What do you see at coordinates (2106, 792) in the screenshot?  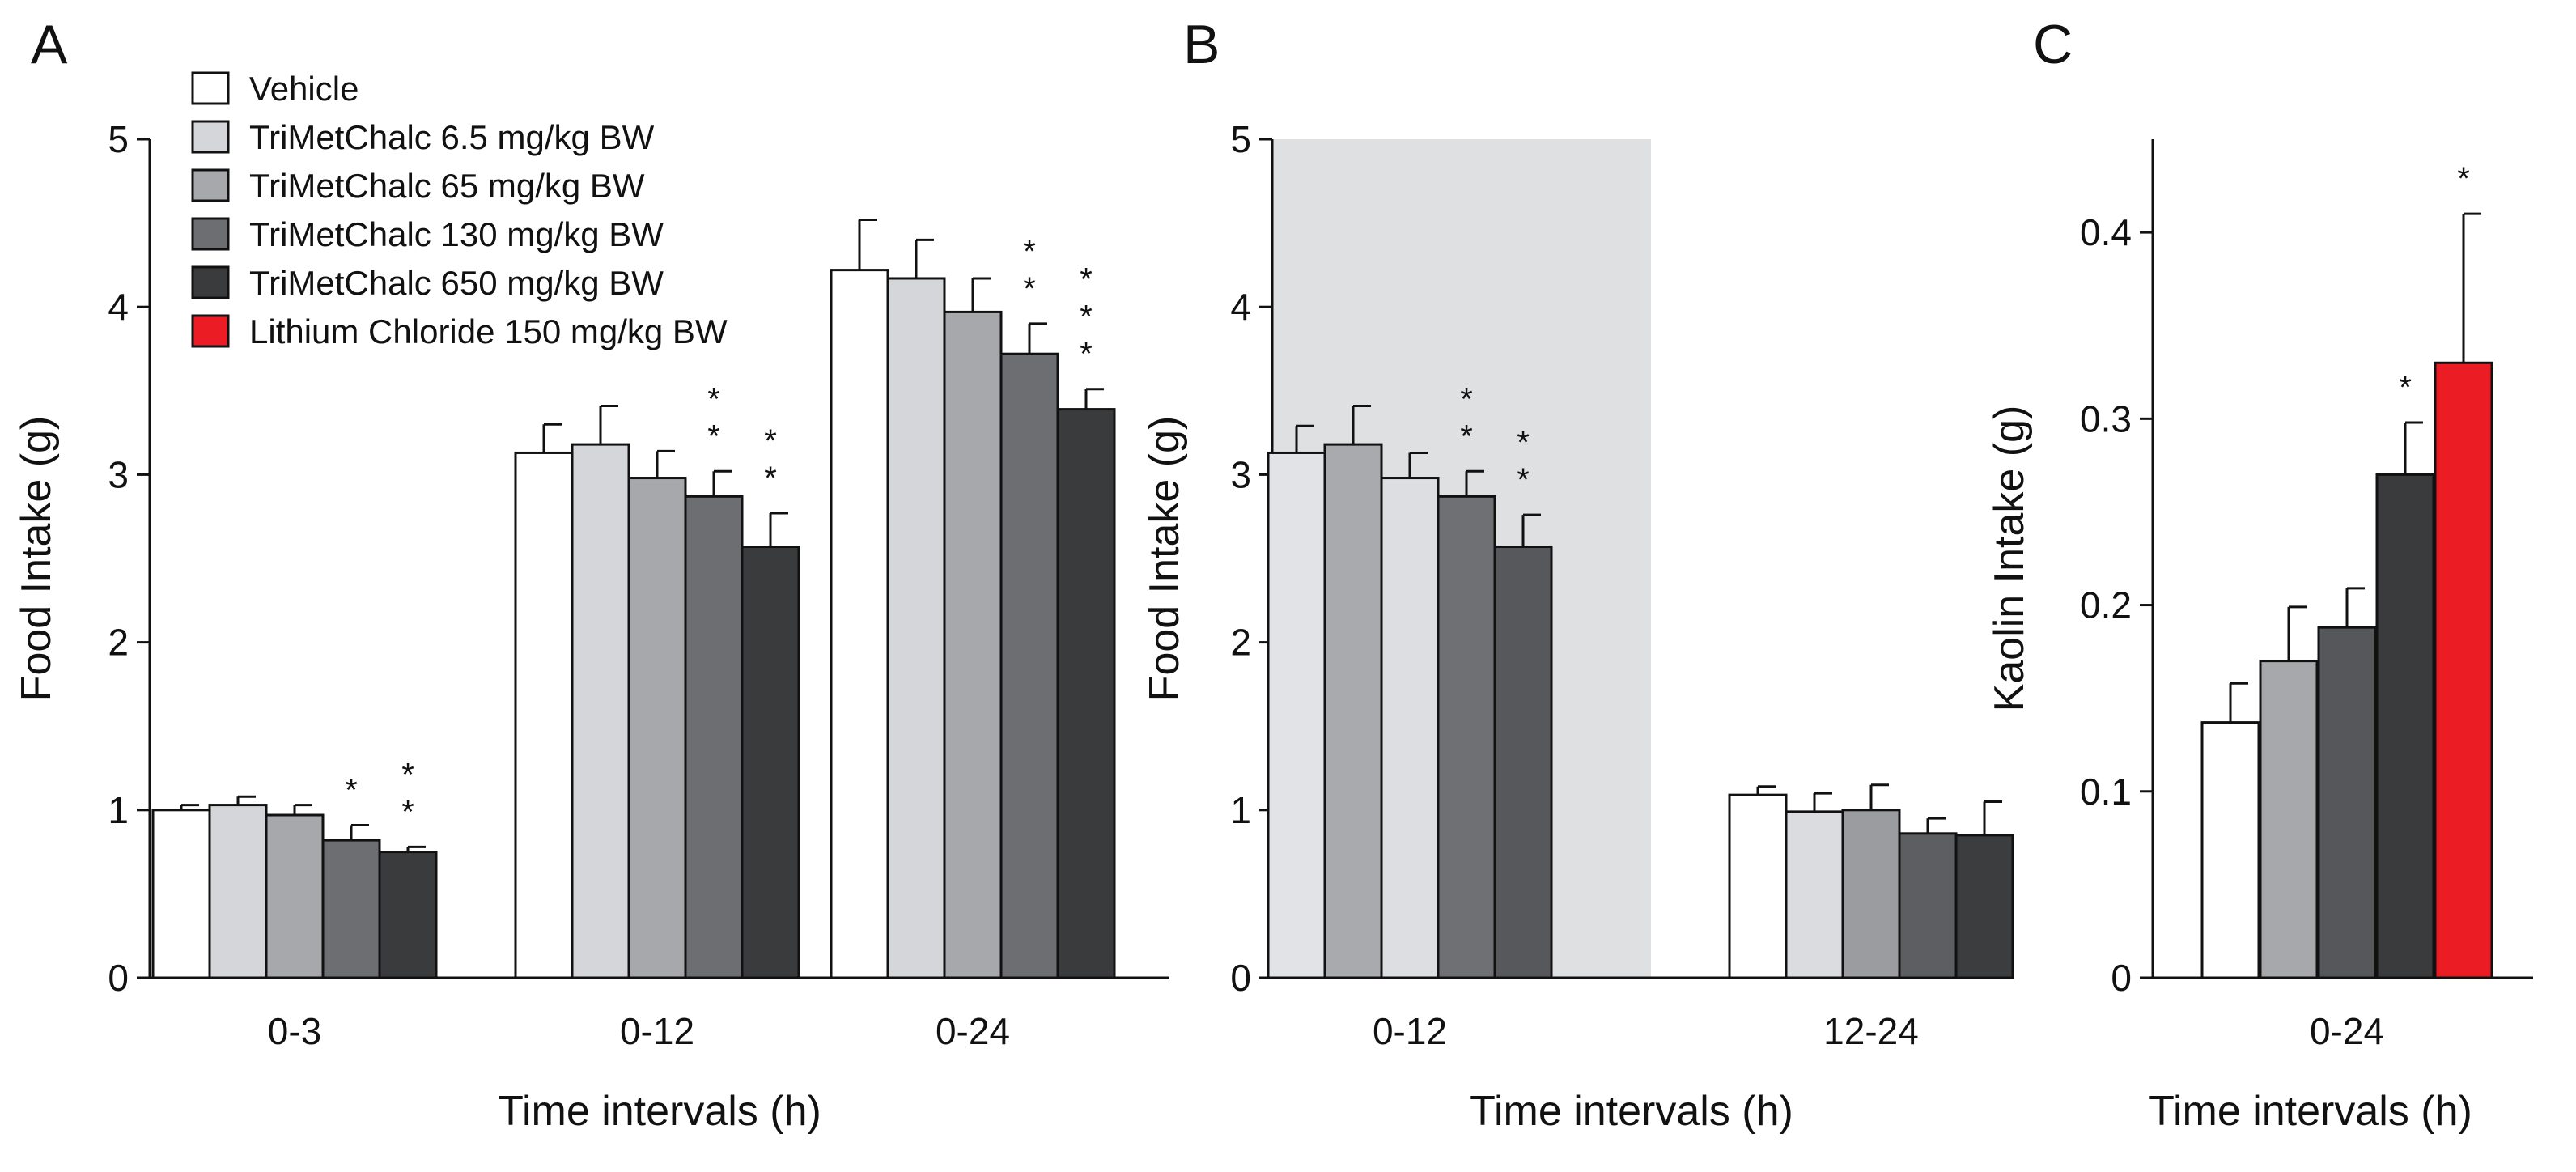 I see `y-tick-label: 0.1` at bounding box center [2106, 792].